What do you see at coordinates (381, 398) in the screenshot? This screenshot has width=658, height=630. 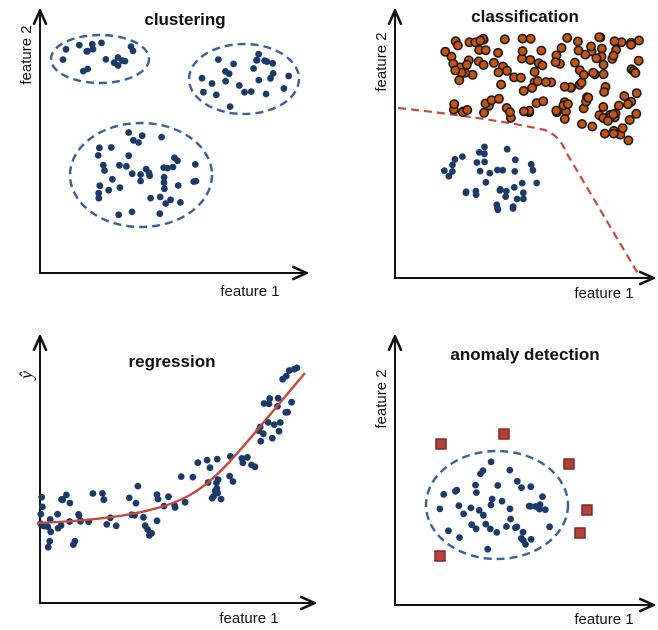 I see `anomaly-ylabel: feature 2` at bounding box center [381, 398].